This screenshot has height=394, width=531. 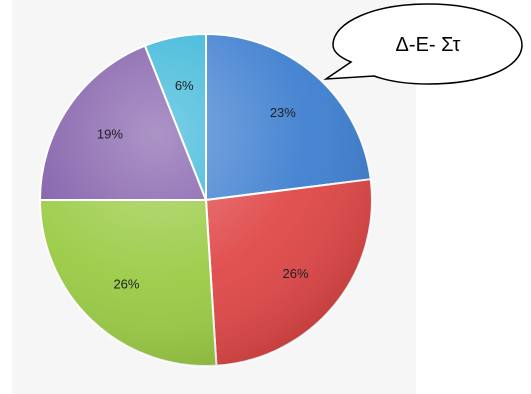 What do you see at coordinates (110, 134) in the screenshot?
I see `slice-label-4: 19%` at bounding box center [110, 134].